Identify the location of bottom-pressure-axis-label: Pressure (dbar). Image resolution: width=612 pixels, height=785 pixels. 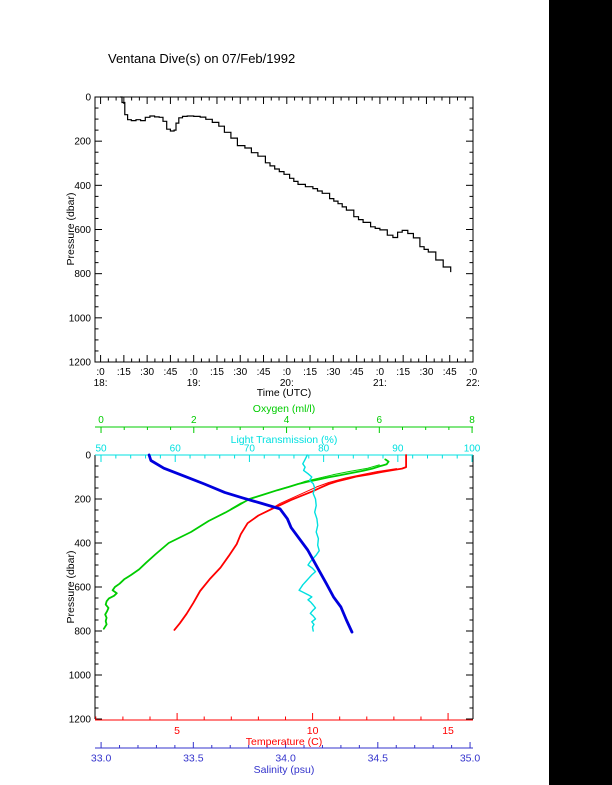
(71, 587).